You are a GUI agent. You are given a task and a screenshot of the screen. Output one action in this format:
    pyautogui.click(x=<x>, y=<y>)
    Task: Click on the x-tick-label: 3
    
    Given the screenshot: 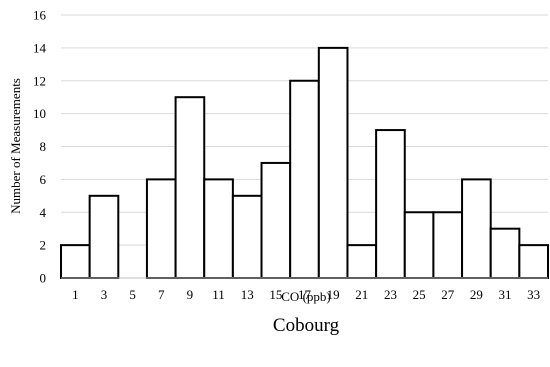 What is the action you would take?
    pyautogui.click(x=104, y=294)
    